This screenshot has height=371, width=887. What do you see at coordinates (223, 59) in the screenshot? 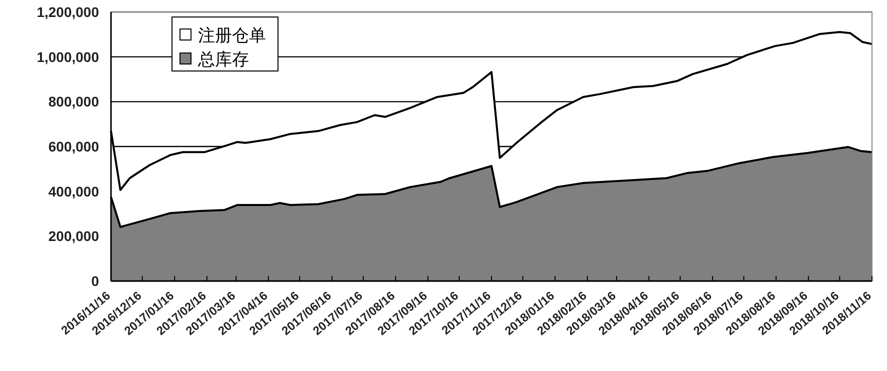
I see `legend-label: 总库存` at bounding box center [223, 59].